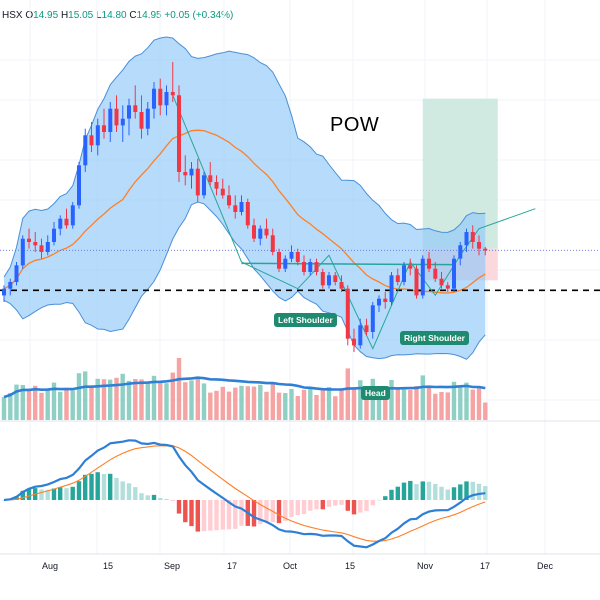 This screenshot has height=600, width=600. I want to click on macd-panel, so click(244, 494).